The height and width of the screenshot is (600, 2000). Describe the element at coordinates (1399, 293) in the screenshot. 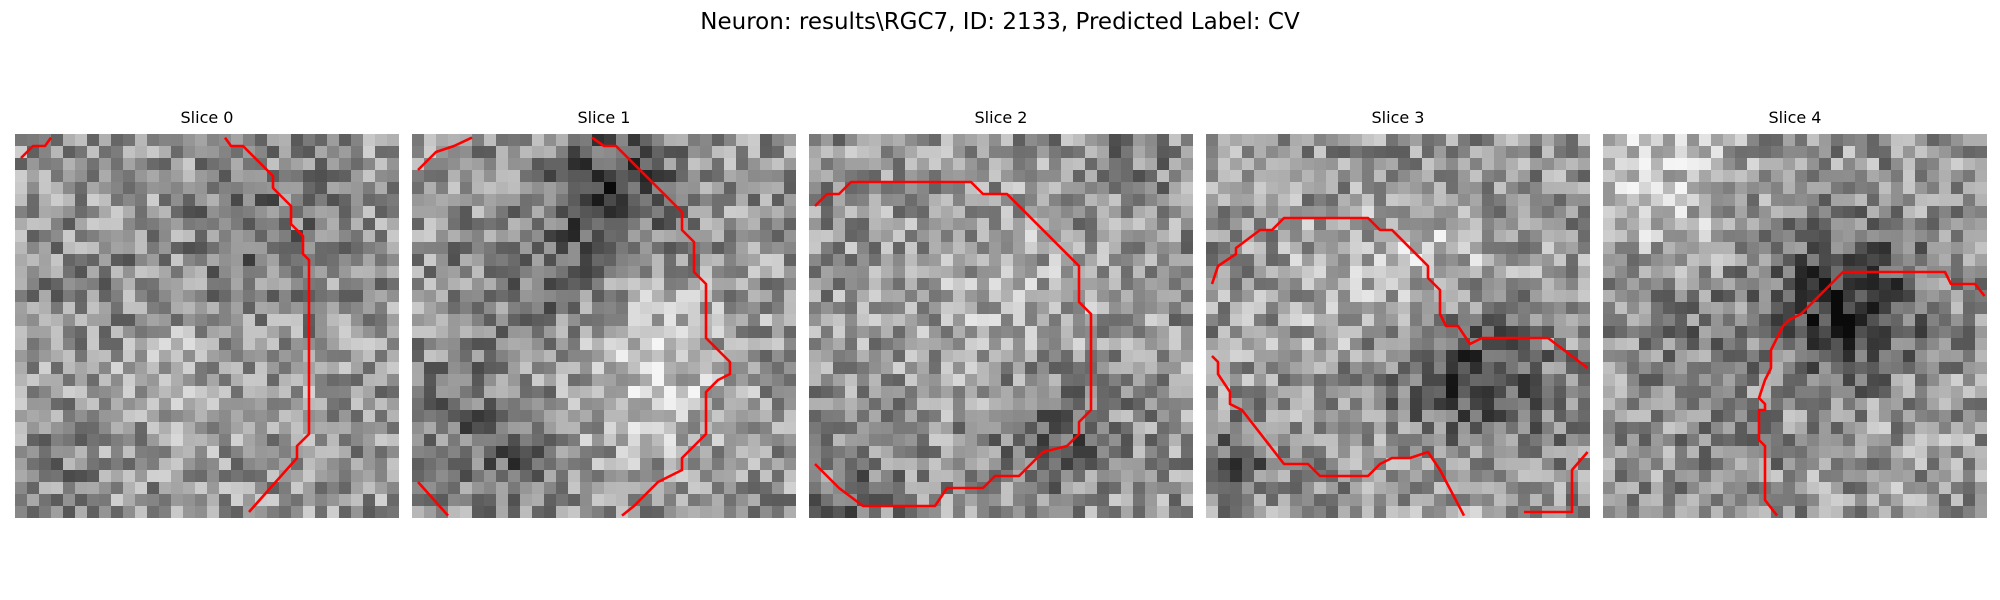

I see `red-contour-line` at that location.